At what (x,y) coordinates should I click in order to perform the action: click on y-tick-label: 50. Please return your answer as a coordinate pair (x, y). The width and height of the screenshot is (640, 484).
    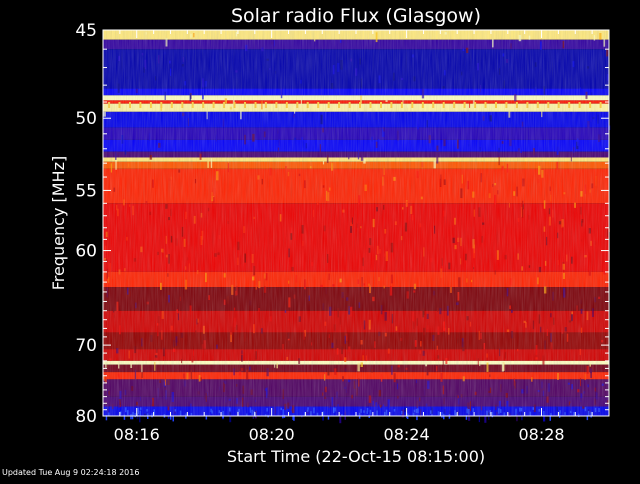
    Looking at the image, I should click on (86, 119).